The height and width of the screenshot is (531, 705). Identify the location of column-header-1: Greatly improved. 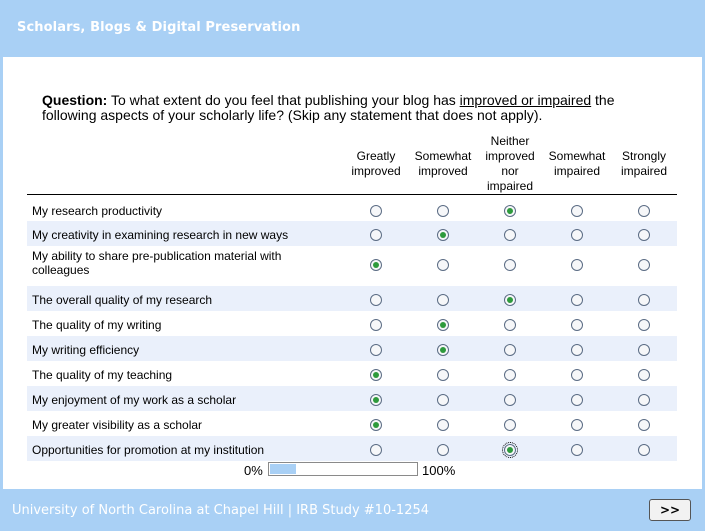
(376, 163).